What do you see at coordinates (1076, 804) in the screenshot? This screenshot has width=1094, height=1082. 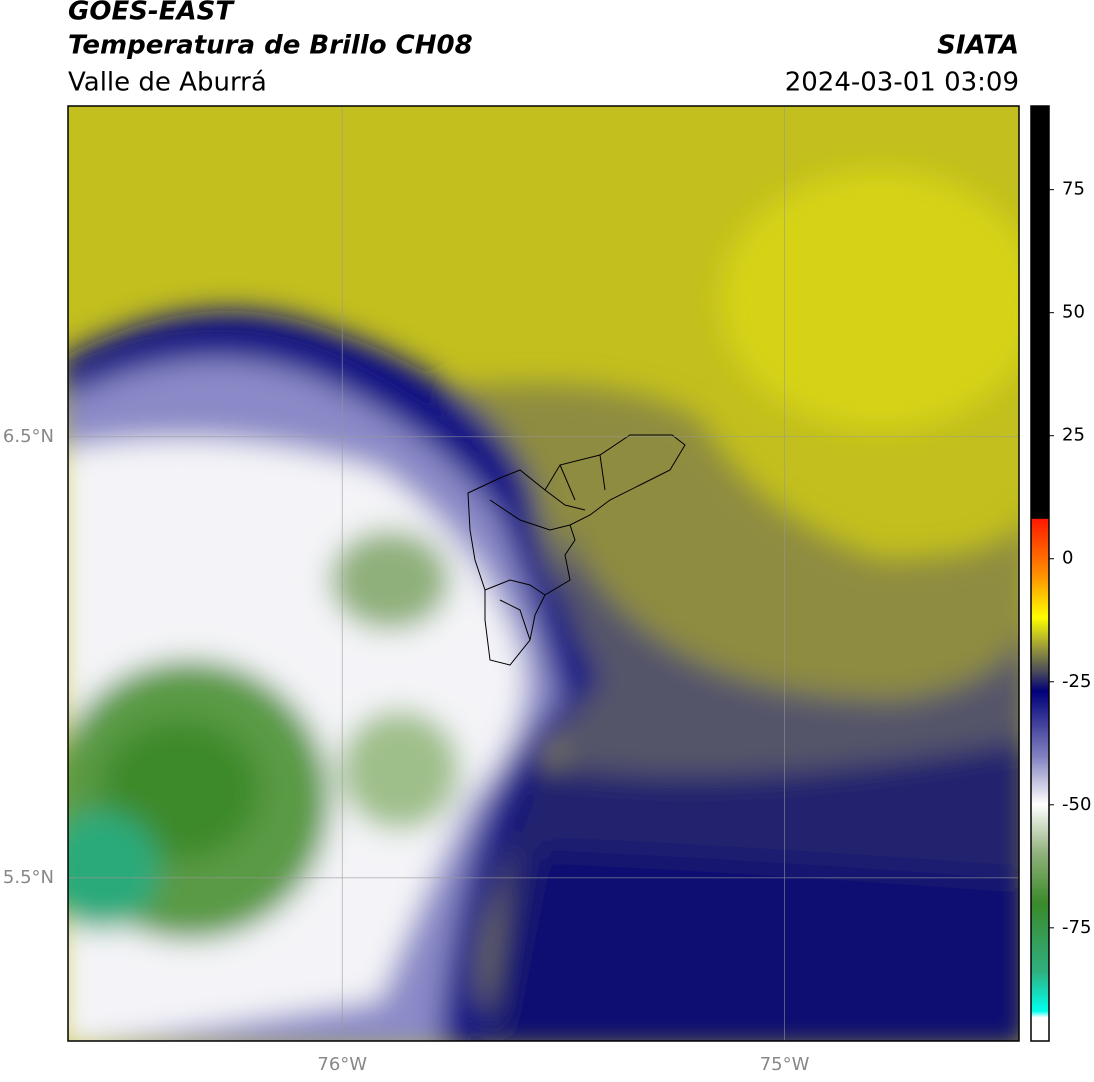 I see `colorbar-tick-label: -50` at bounding box center [1076, 804].